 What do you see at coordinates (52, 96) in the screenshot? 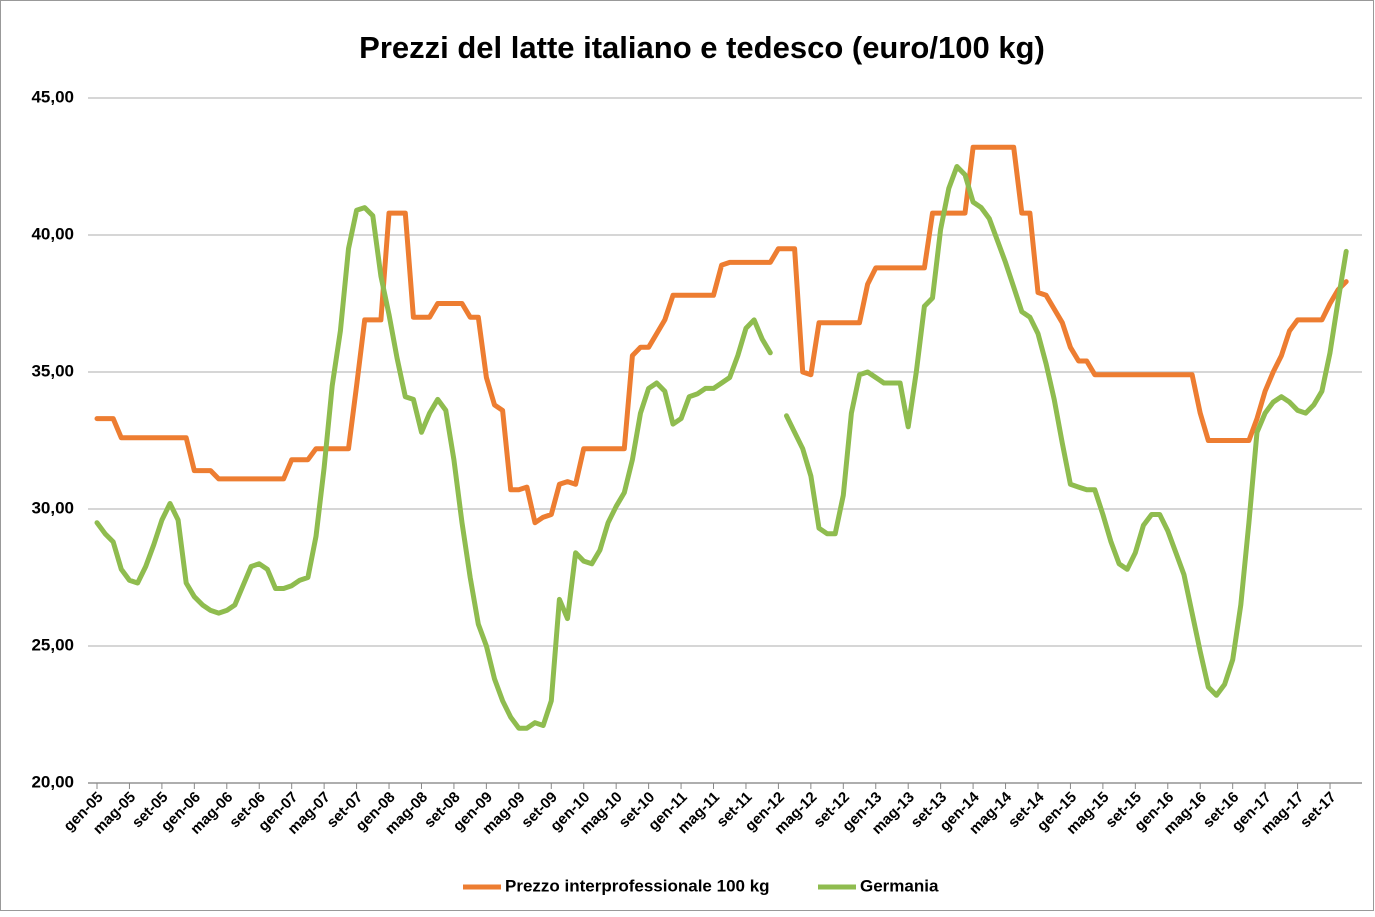
I see `y-tick-label: 45,00` at bounding box center [52, 96].